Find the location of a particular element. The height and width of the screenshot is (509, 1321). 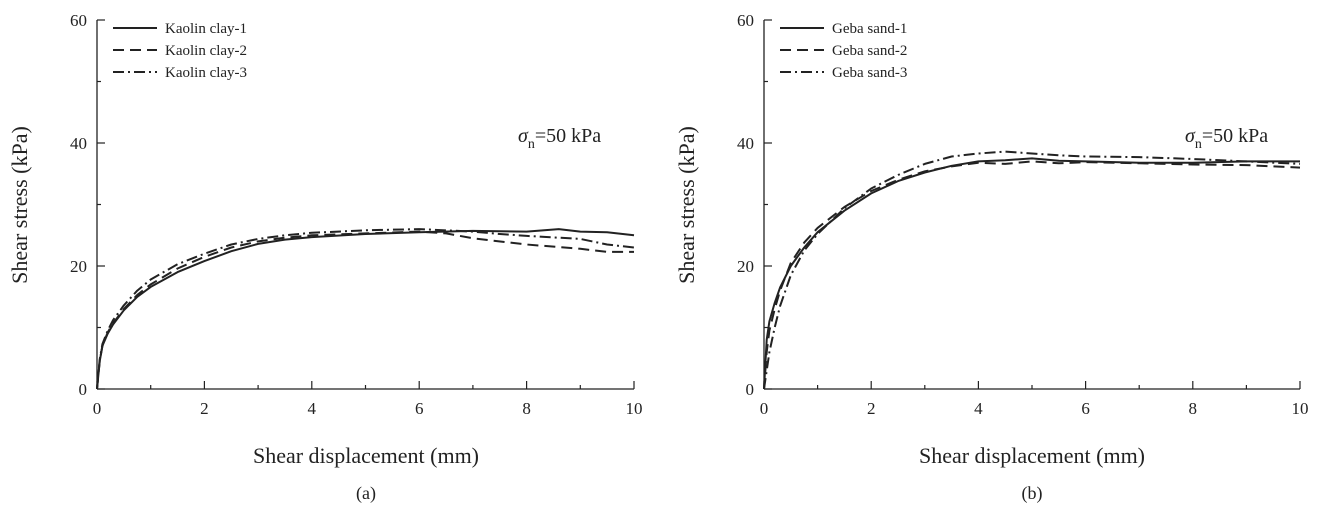

panel-b-y-tick-label: 20 is located at coordinates (745, 266).